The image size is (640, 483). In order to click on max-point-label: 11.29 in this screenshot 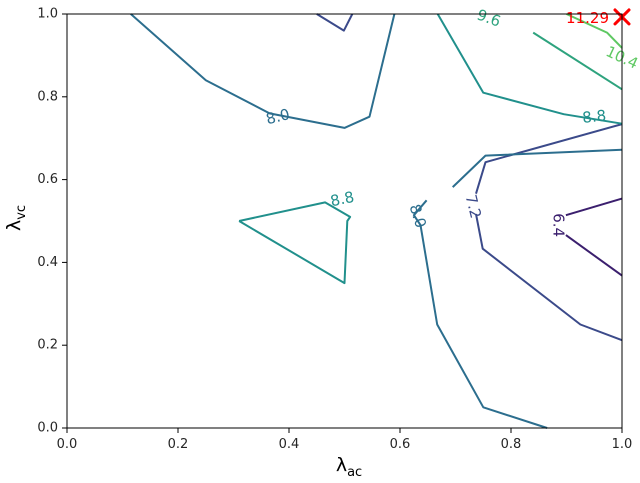, I will do `click(587, 18)`.